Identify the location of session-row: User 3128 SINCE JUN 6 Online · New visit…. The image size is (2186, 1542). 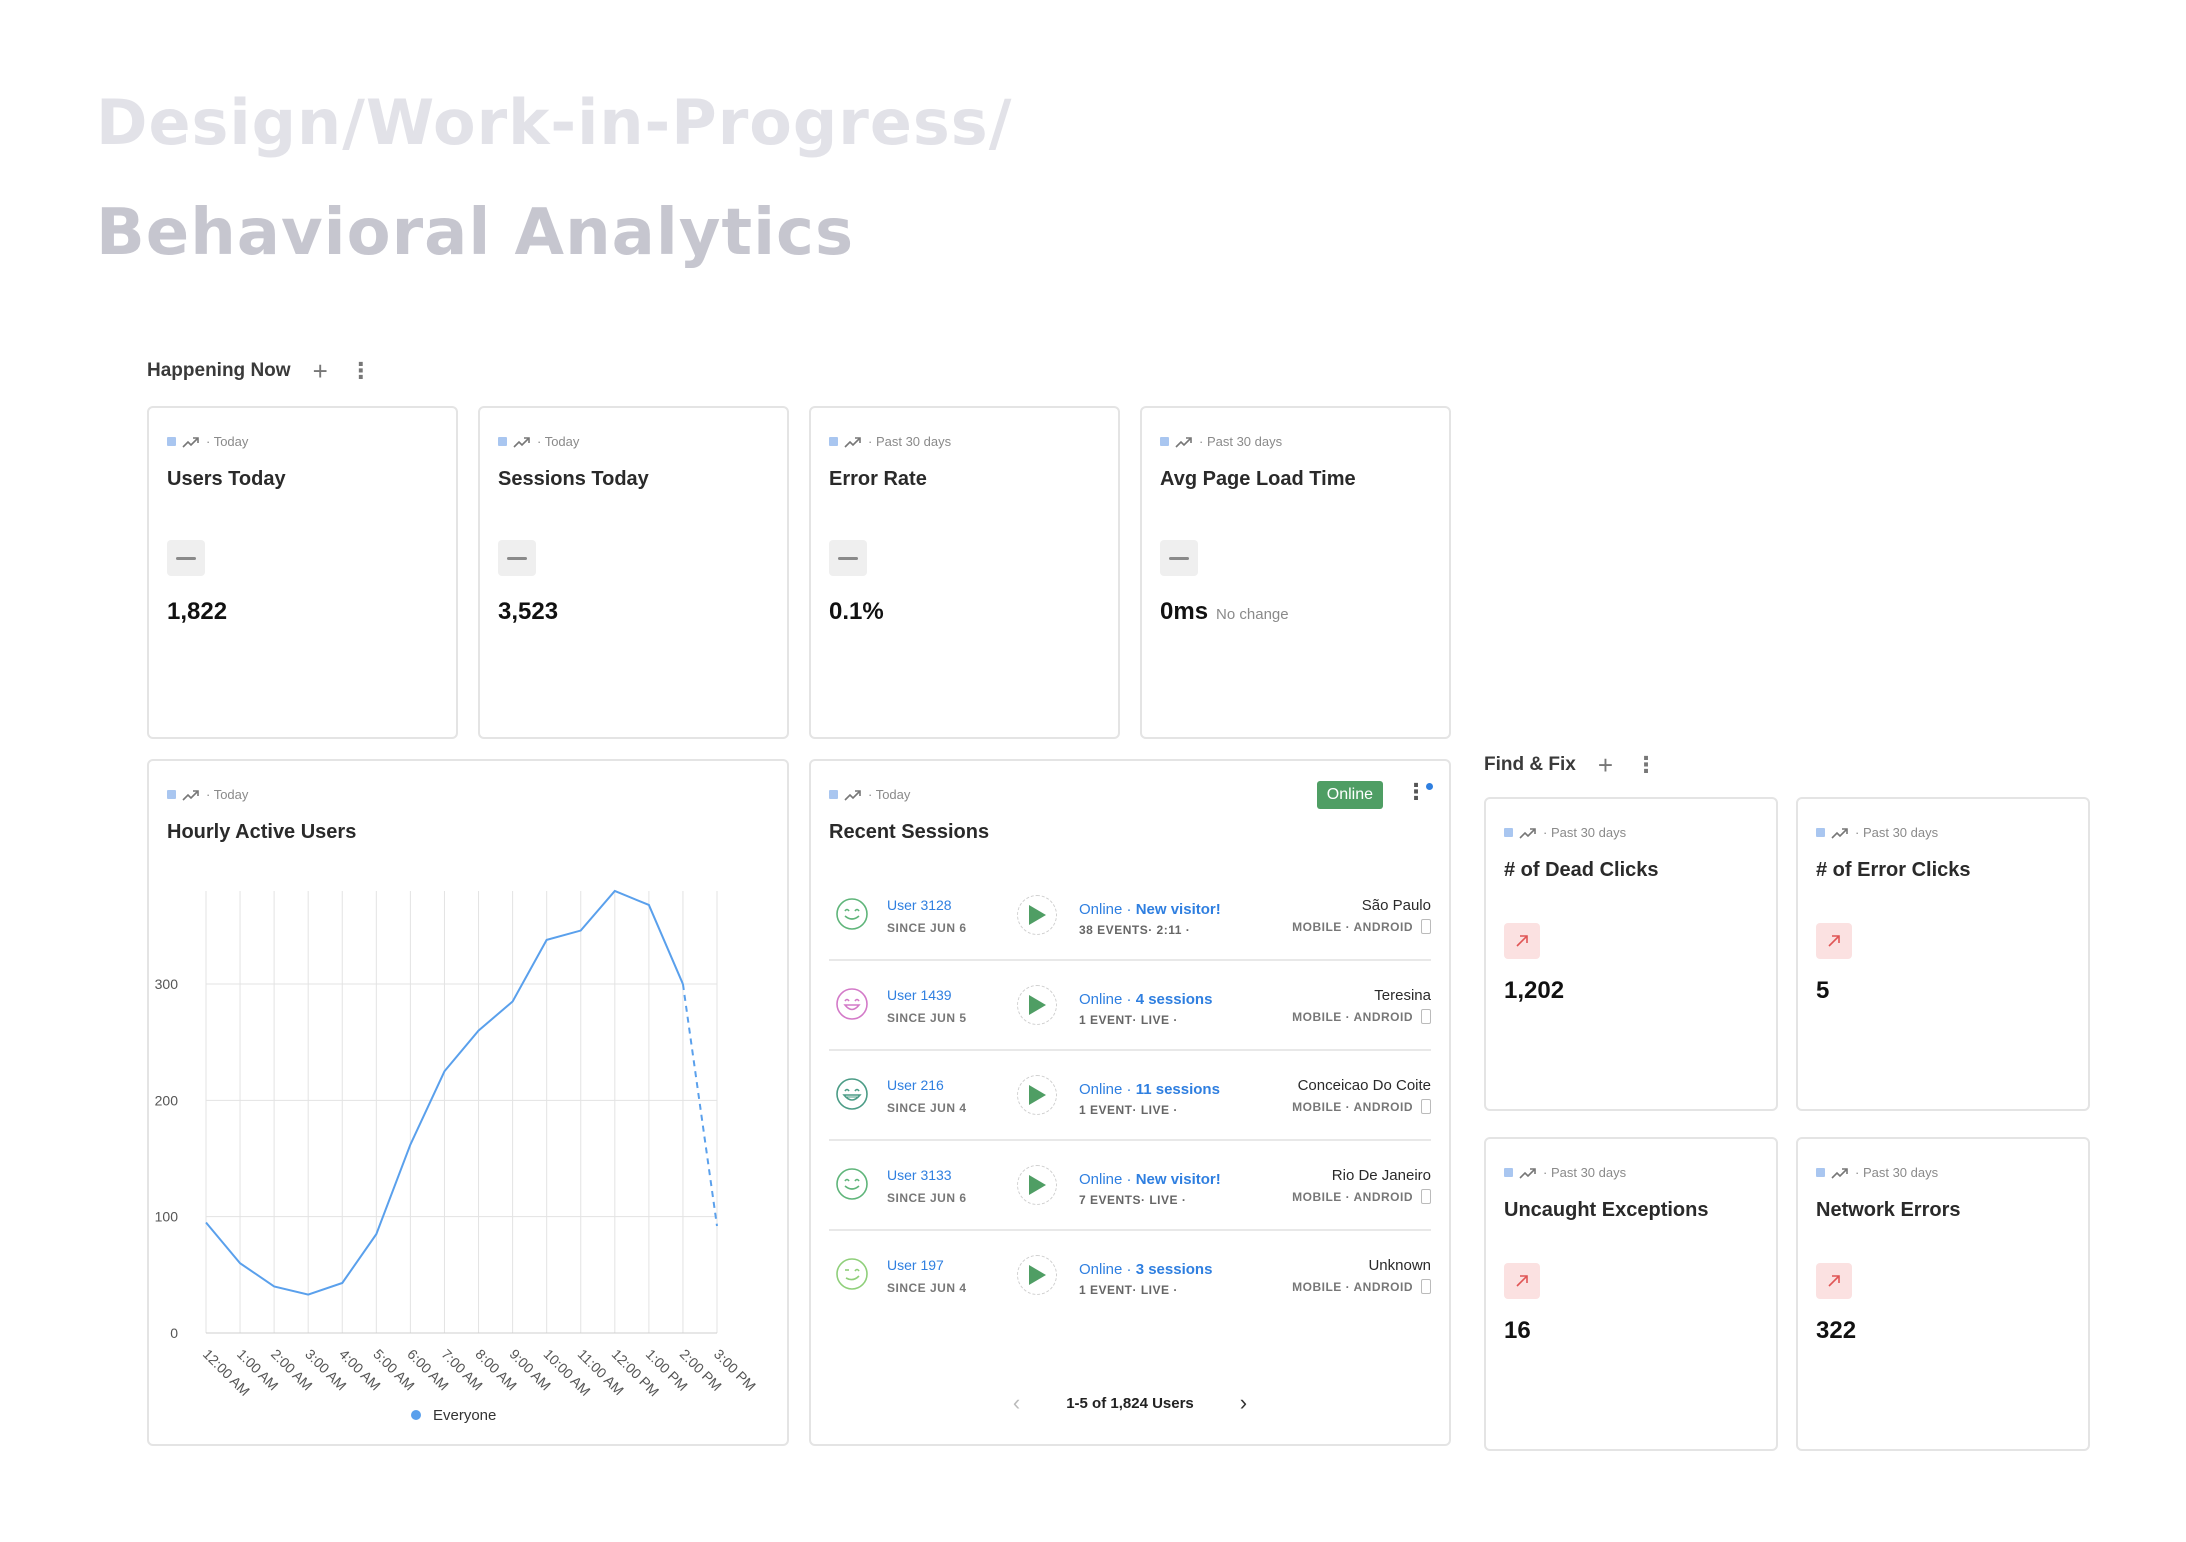
(1130, 916).